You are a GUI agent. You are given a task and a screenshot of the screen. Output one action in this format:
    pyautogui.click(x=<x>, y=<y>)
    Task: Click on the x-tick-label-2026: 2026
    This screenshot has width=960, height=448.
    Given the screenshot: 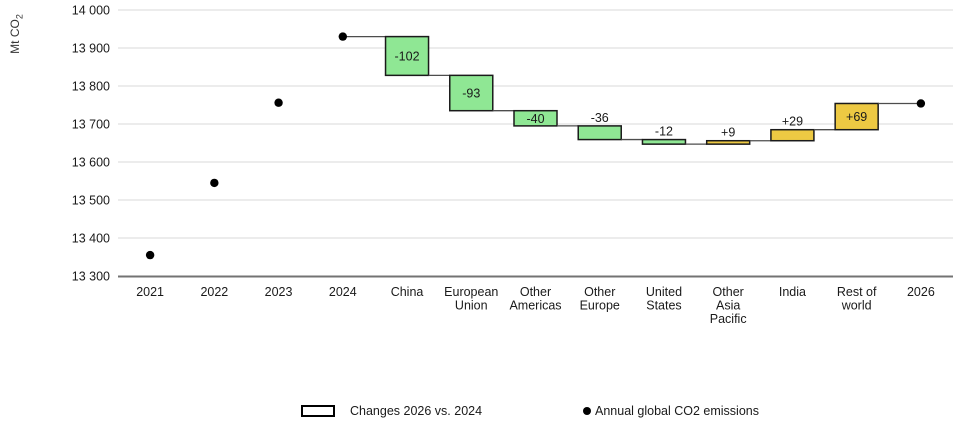 What is the action you would take?
    pyautogui.click(x=921, y=292)
    